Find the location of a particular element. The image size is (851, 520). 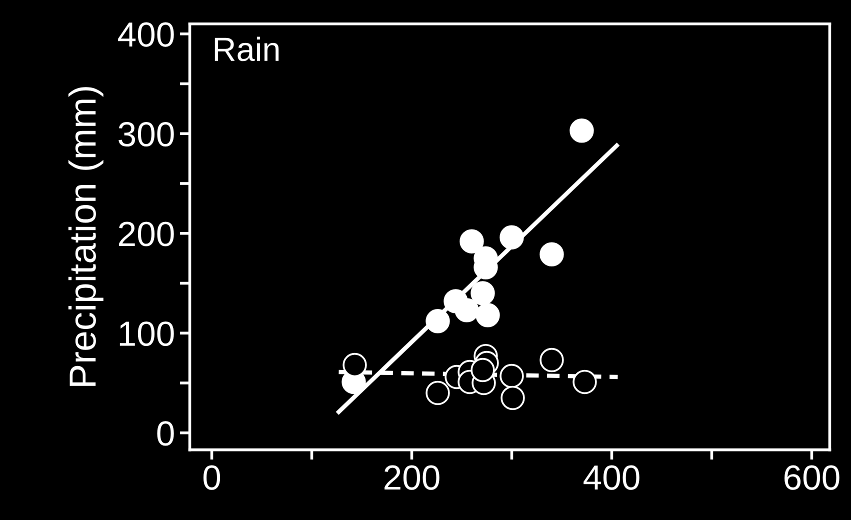

y-tick-label: 100 is located at coordinates (147, 333).